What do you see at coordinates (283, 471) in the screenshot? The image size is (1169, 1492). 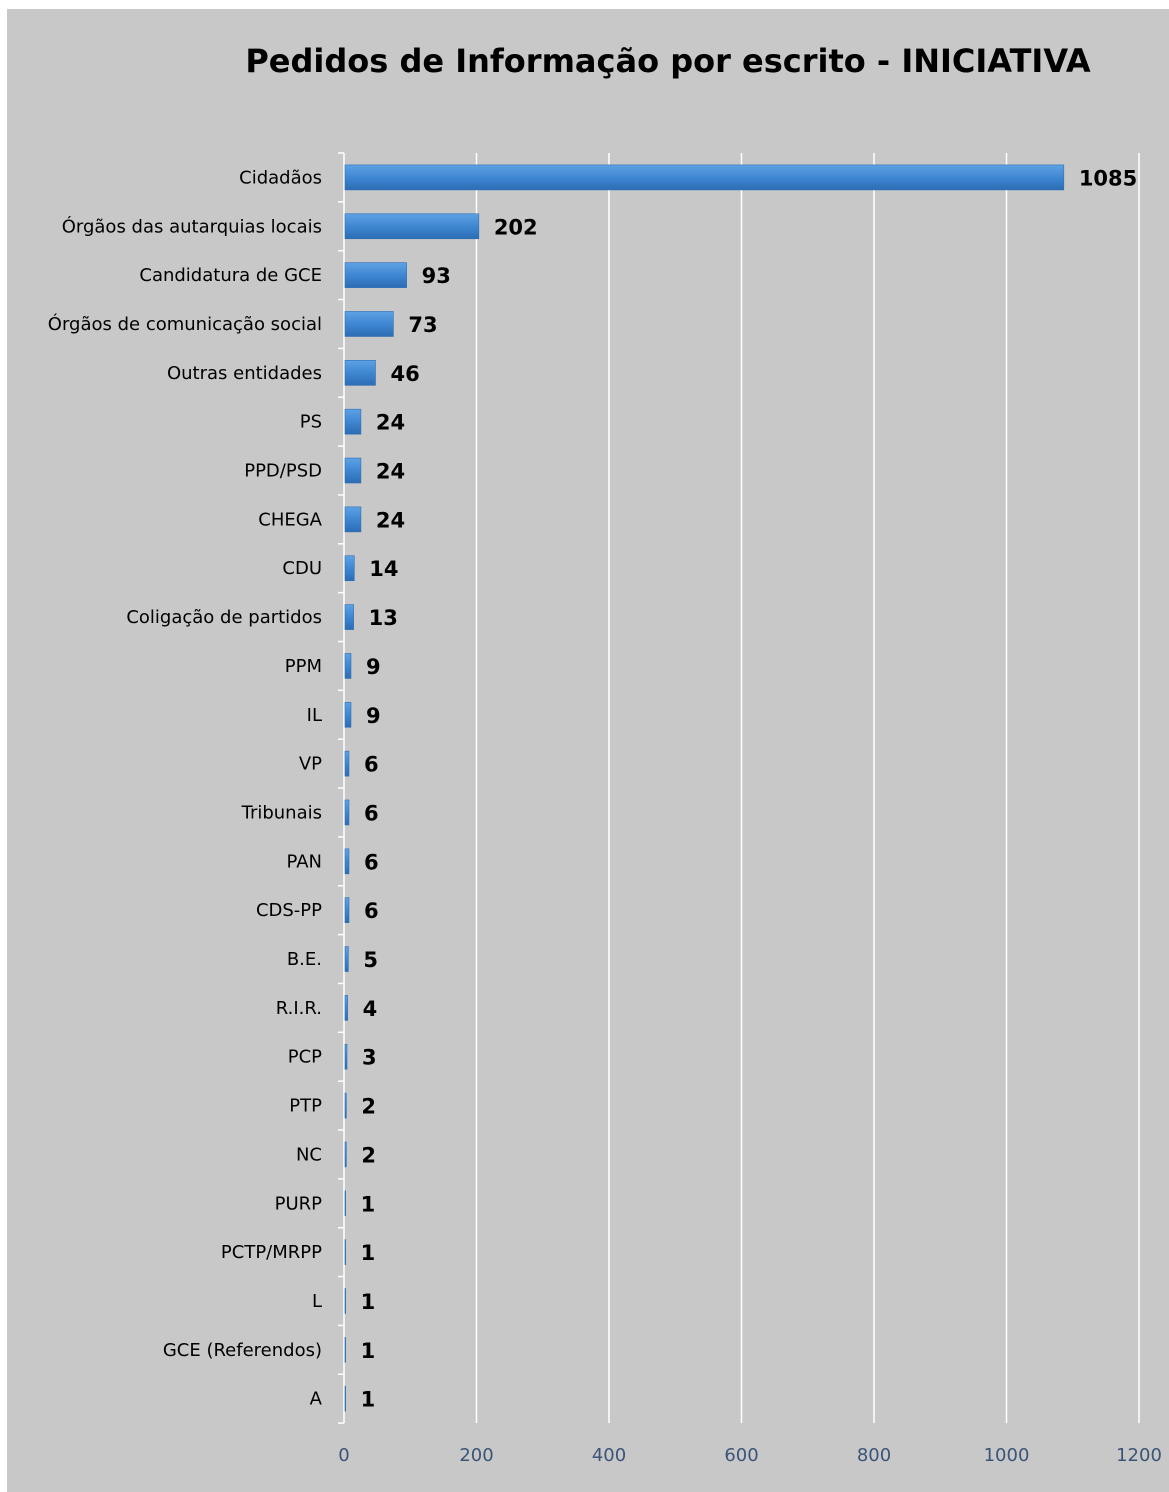 I see `category-label: PPD/PSD` at bounding box center [283, 471].